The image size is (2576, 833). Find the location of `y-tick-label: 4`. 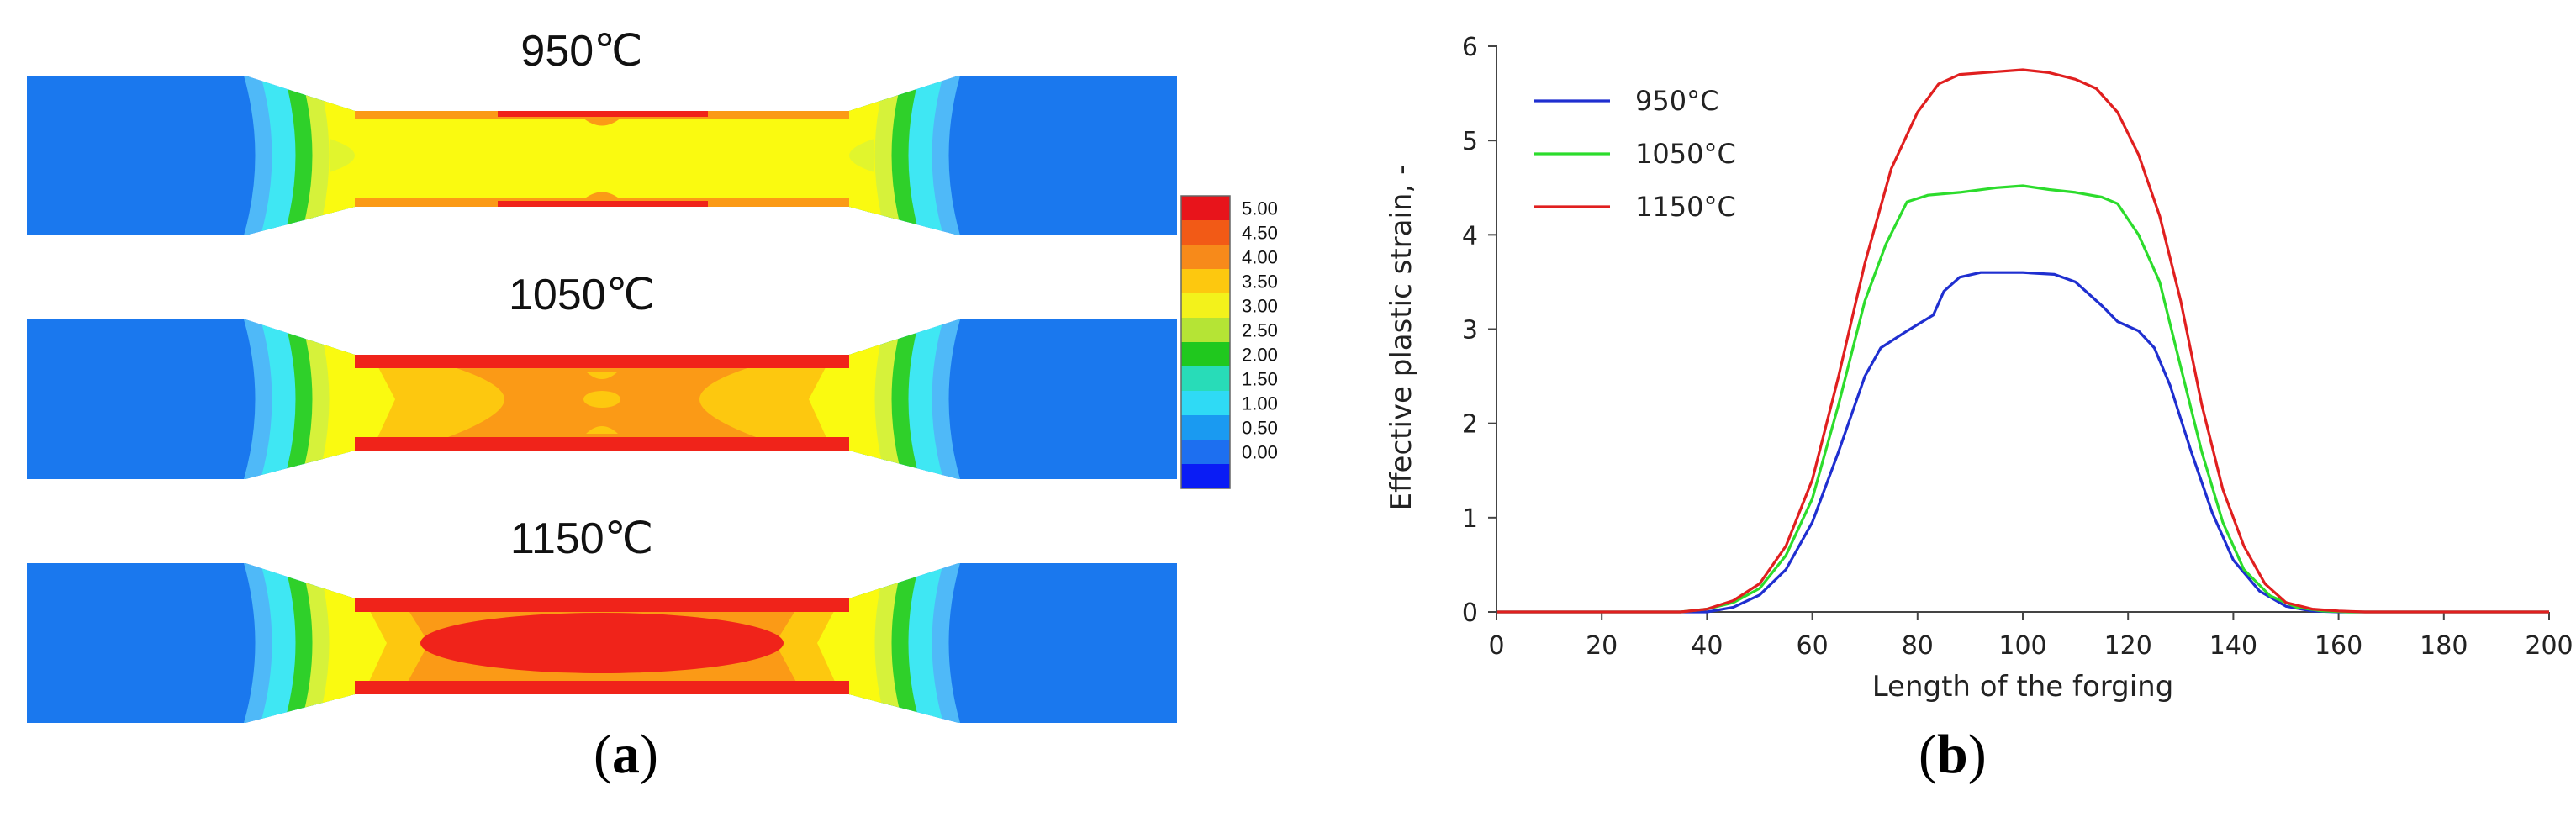

y-tick-label: 4 is located at coordinates (1470, 235).